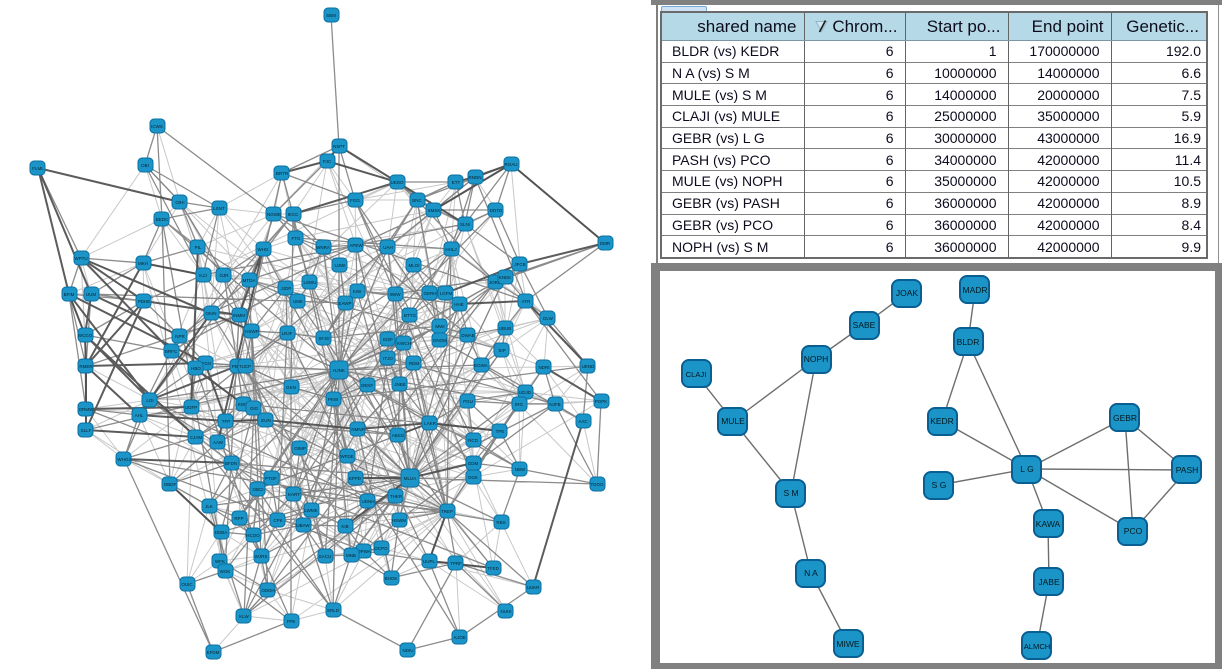  I want to click on svg-text: LSWU, so click(309, 282).